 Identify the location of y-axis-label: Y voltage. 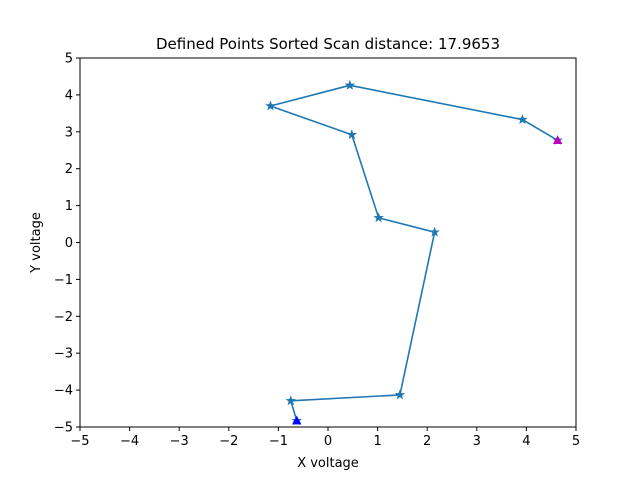
(36, 243).